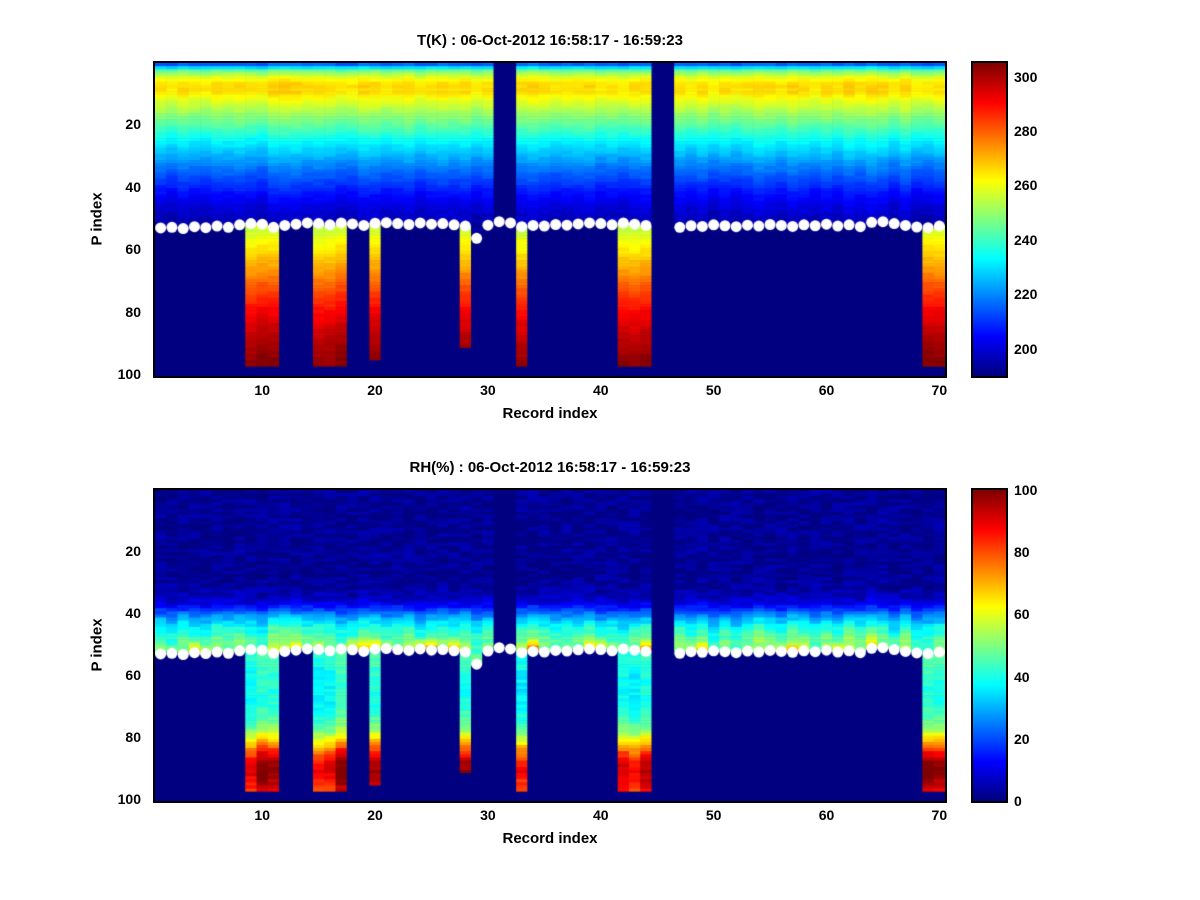  Describe the element at coordinates (551, 391) in the screenshot. I see `temperature-x-tick-labels: 10 20 30 40 50 60 70` at that location.